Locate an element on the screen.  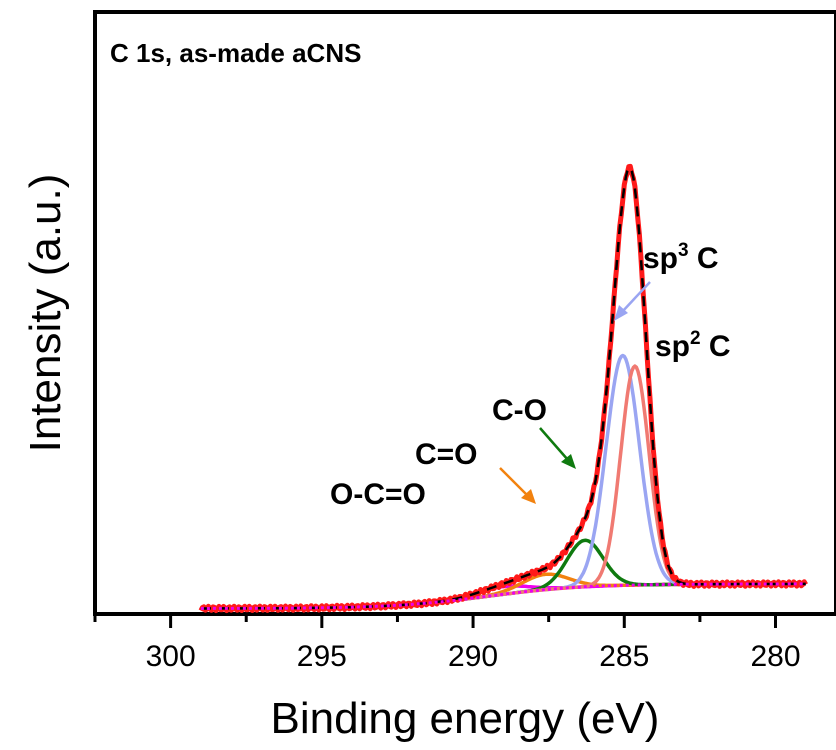
peak-curve-c-double-o is located at coordinates (503, 591).